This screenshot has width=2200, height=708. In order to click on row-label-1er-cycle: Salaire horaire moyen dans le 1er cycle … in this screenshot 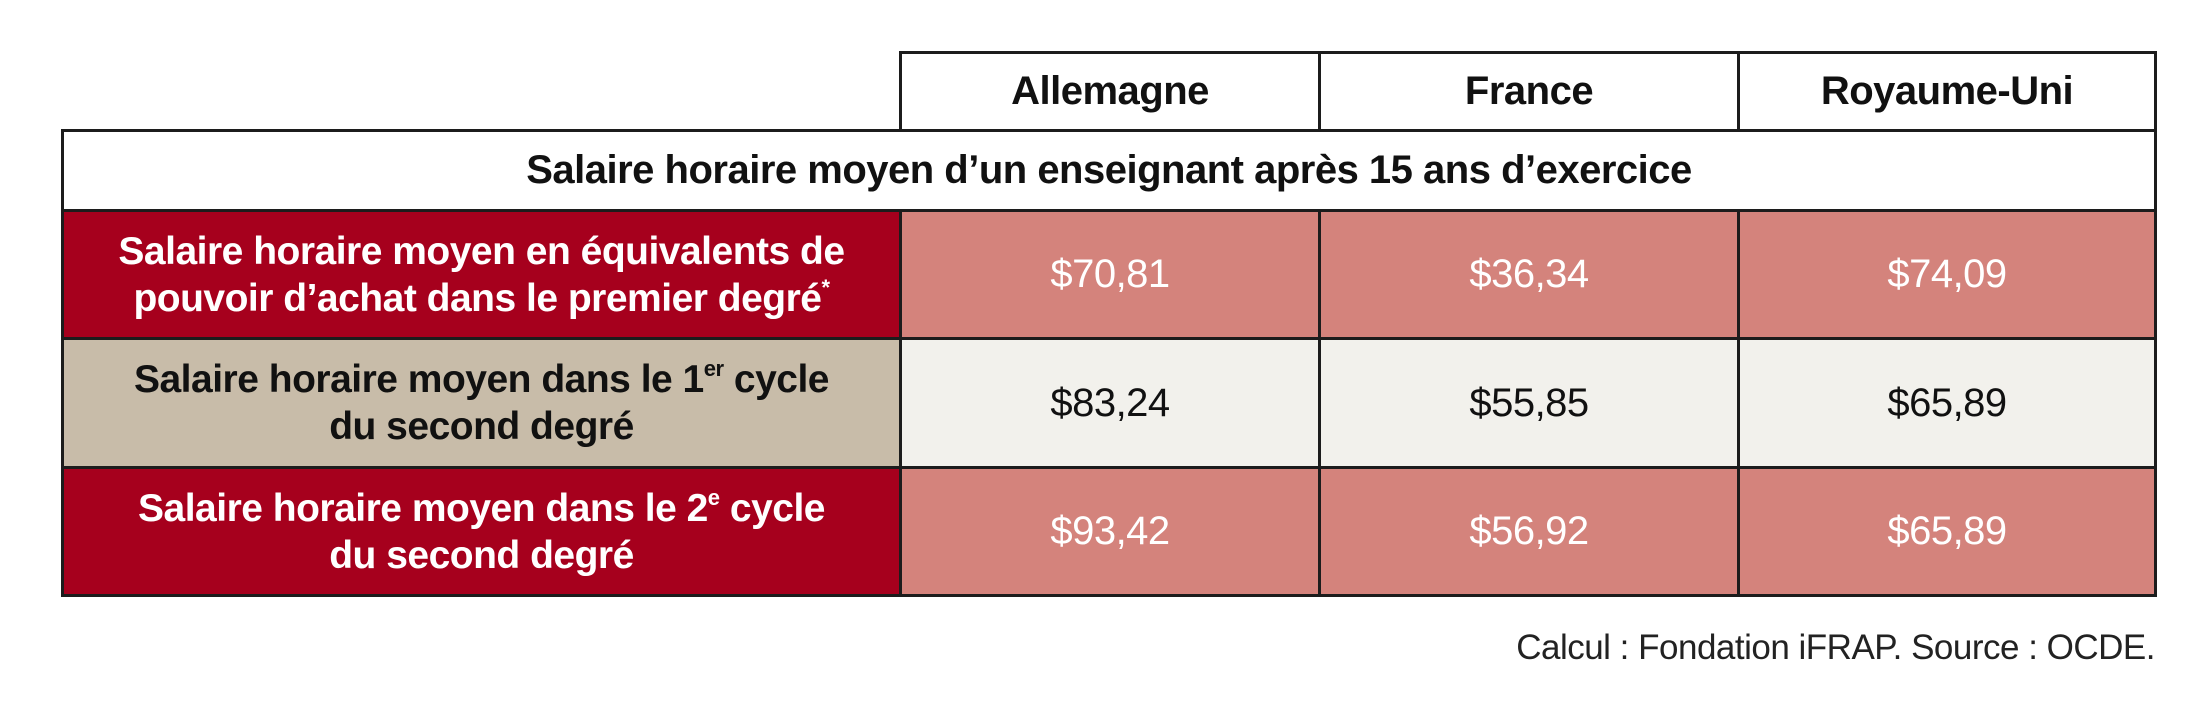, I will do `click(481, 403)`.